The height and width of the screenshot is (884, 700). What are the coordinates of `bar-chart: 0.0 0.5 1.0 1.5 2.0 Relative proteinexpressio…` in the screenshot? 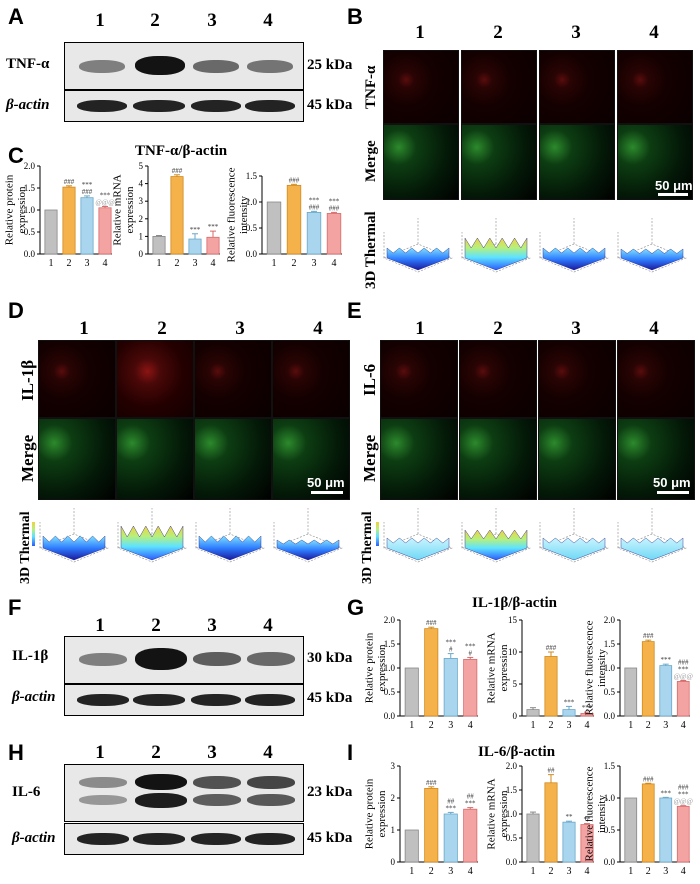 It's located at (60, 215).